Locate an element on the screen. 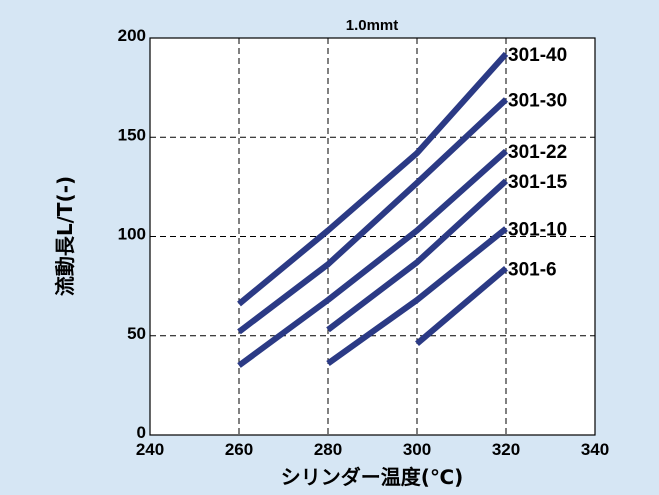  x-tick-label: 260 is located at coordinates (239, 449).